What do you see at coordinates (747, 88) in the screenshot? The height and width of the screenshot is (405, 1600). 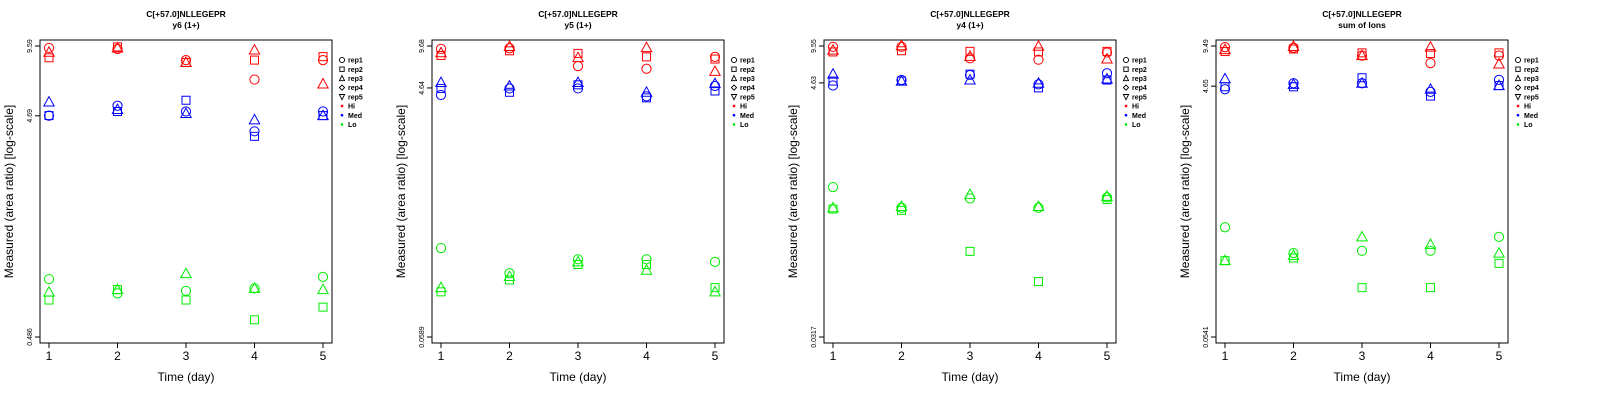 I see `legend-label: rep4` at bounding box center [747, 88].